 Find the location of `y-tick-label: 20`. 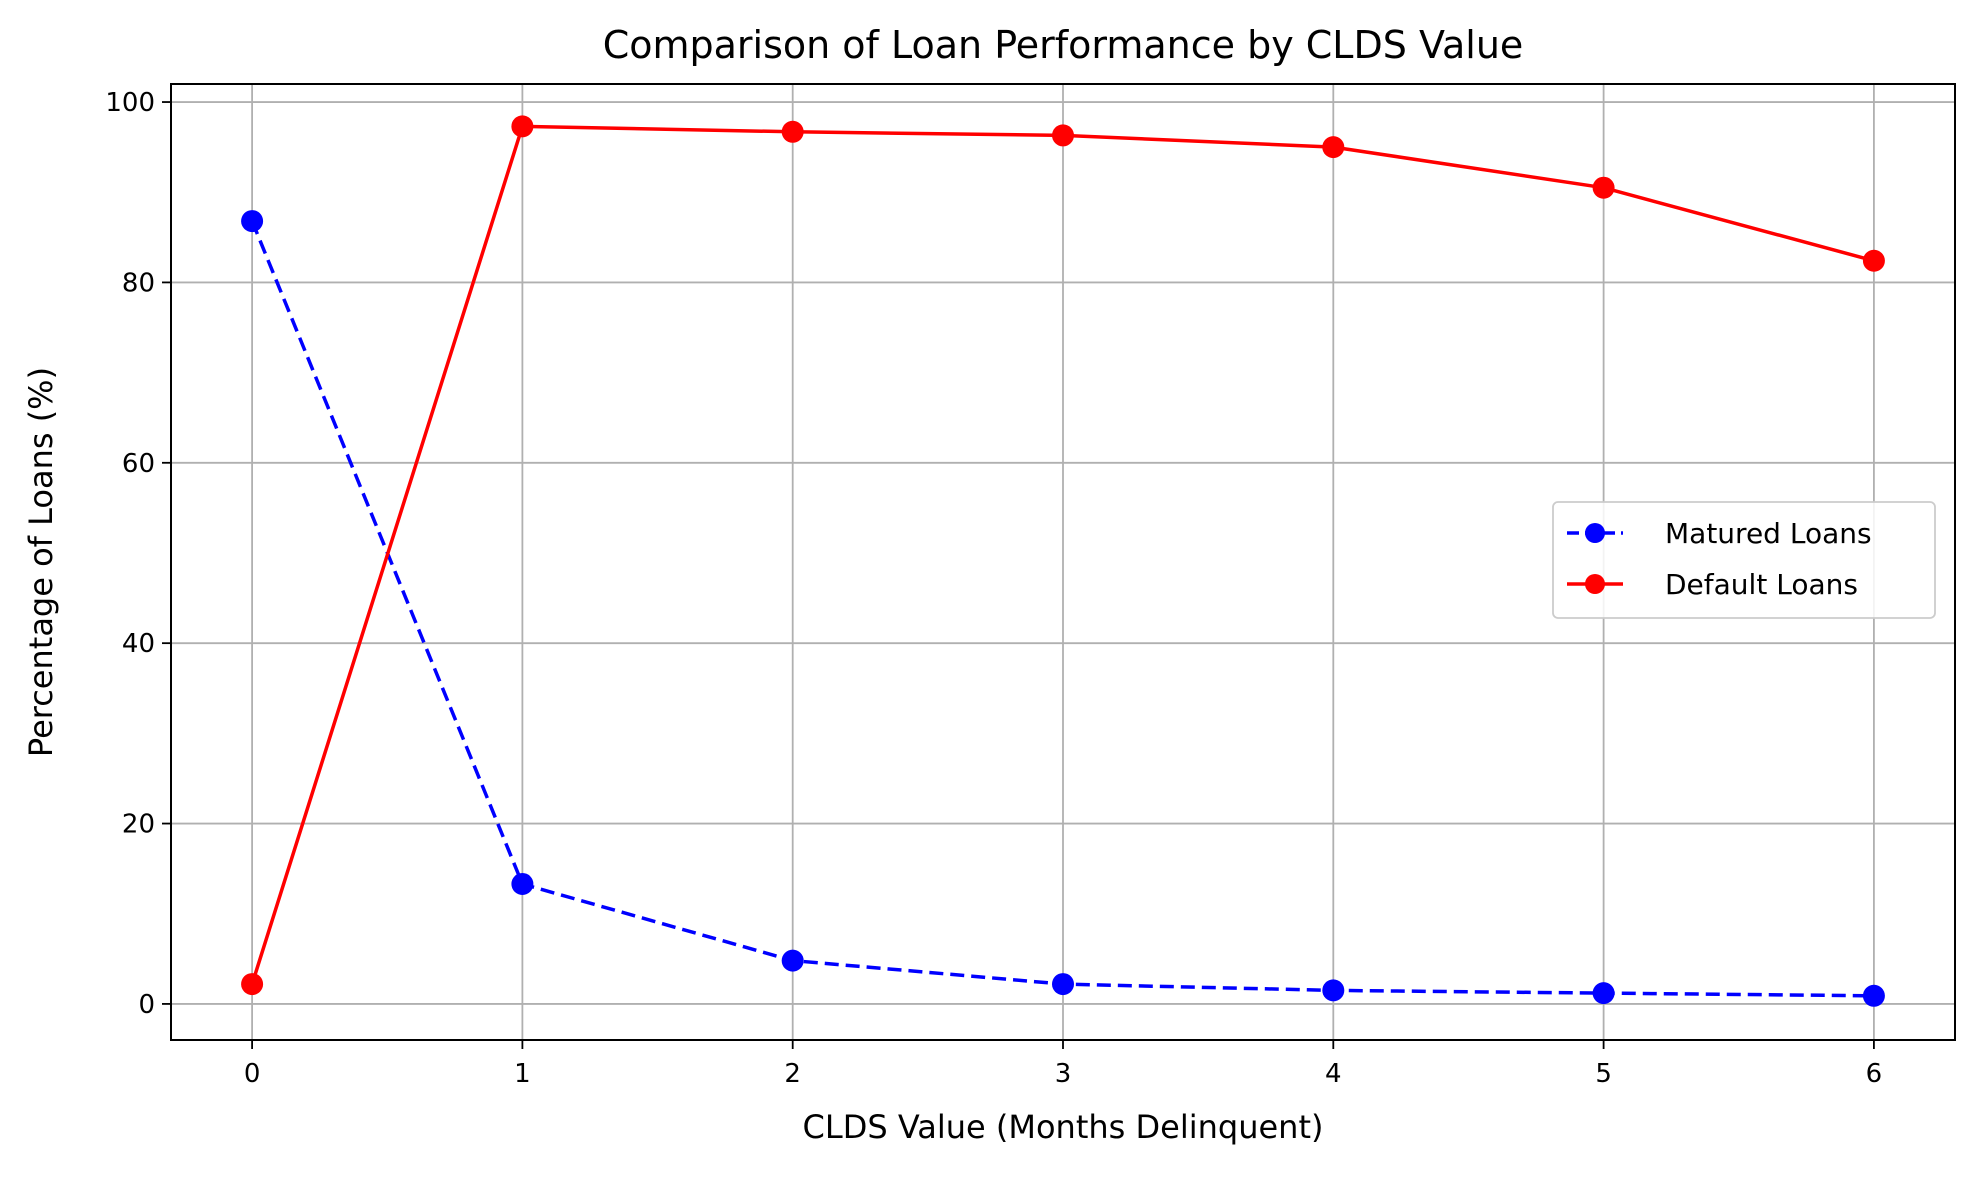

y-tick-label: 20 is located at coordinates (138, 825).